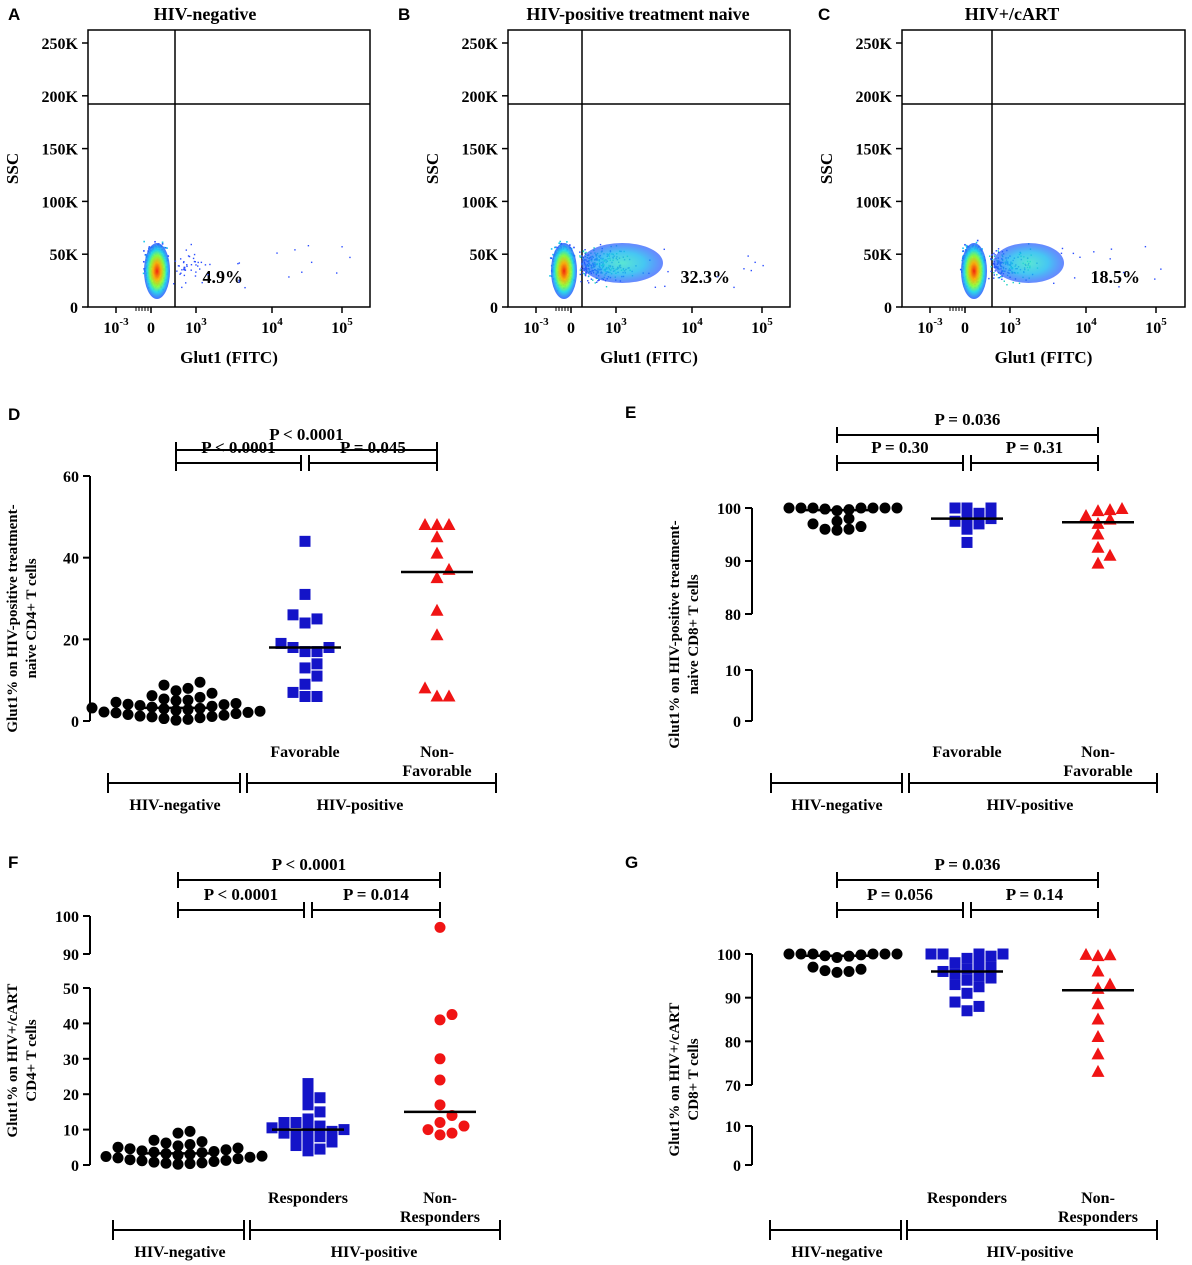  What do you see at coordinates (14, 414) in the screenshot?
I see `panel-label: D` at bounding box center [14, 414].